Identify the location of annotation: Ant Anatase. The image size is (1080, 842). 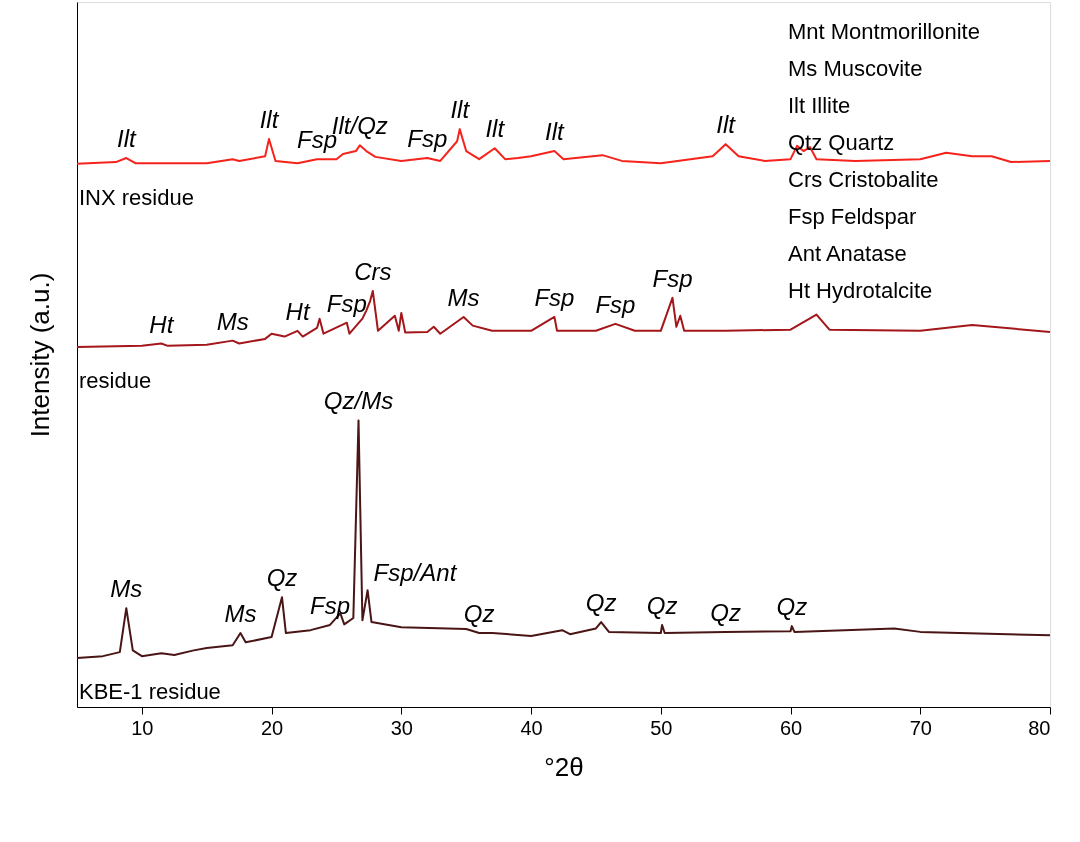
(847, 253).